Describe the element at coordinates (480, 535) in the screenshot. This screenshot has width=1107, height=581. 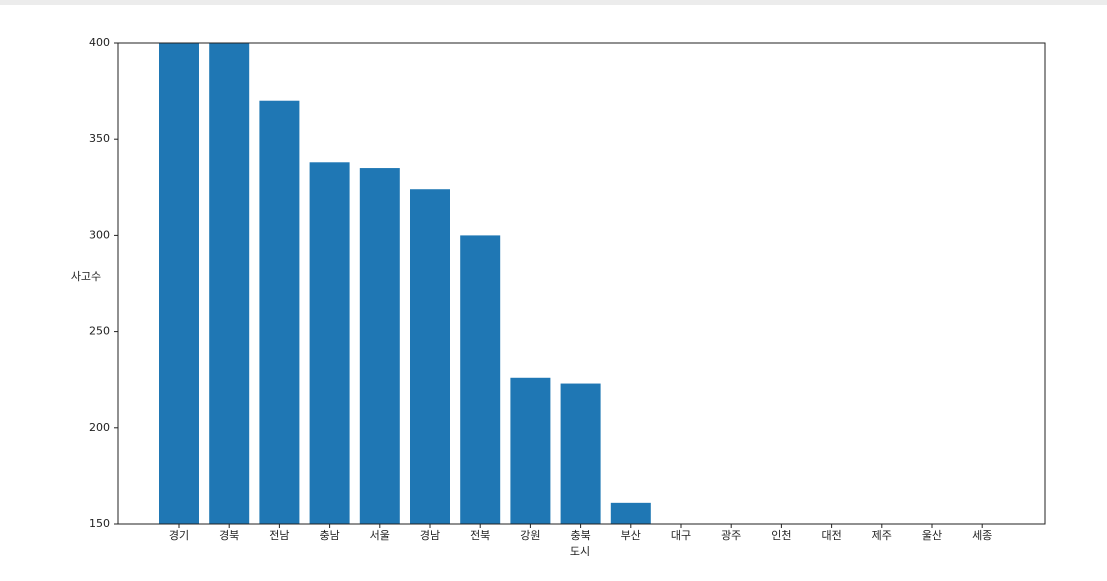
I see `x-tick-label: 전북` at that location.